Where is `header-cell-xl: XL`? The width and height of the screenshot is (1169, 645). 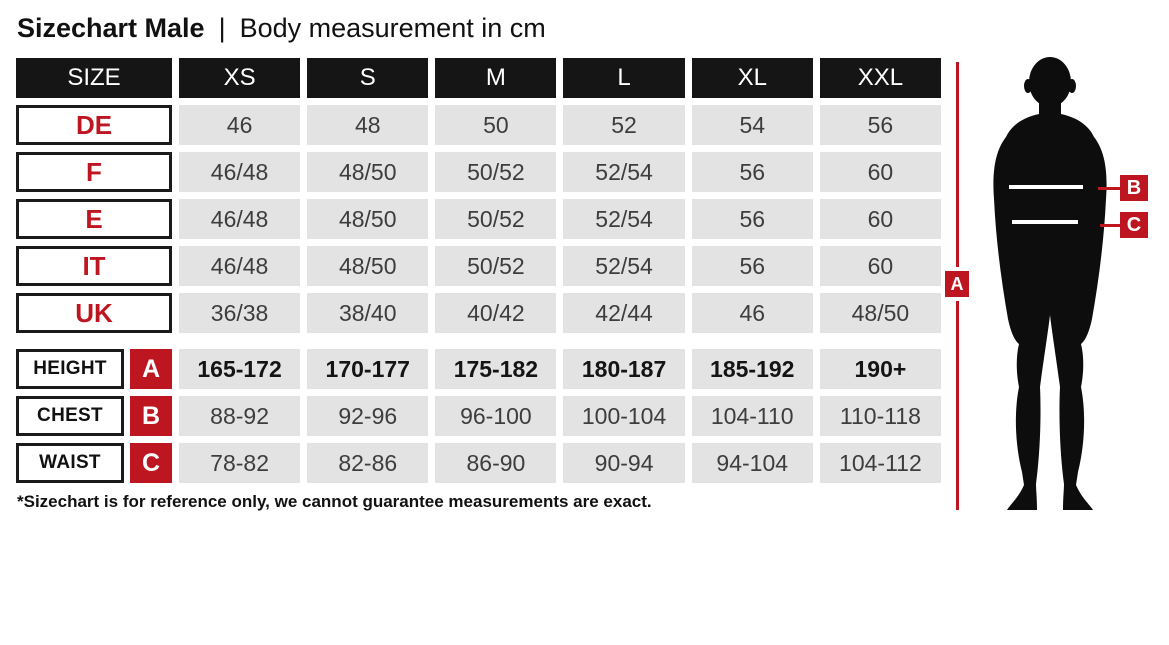
header-cell-xl: XL is located at coordinates (752, 78).